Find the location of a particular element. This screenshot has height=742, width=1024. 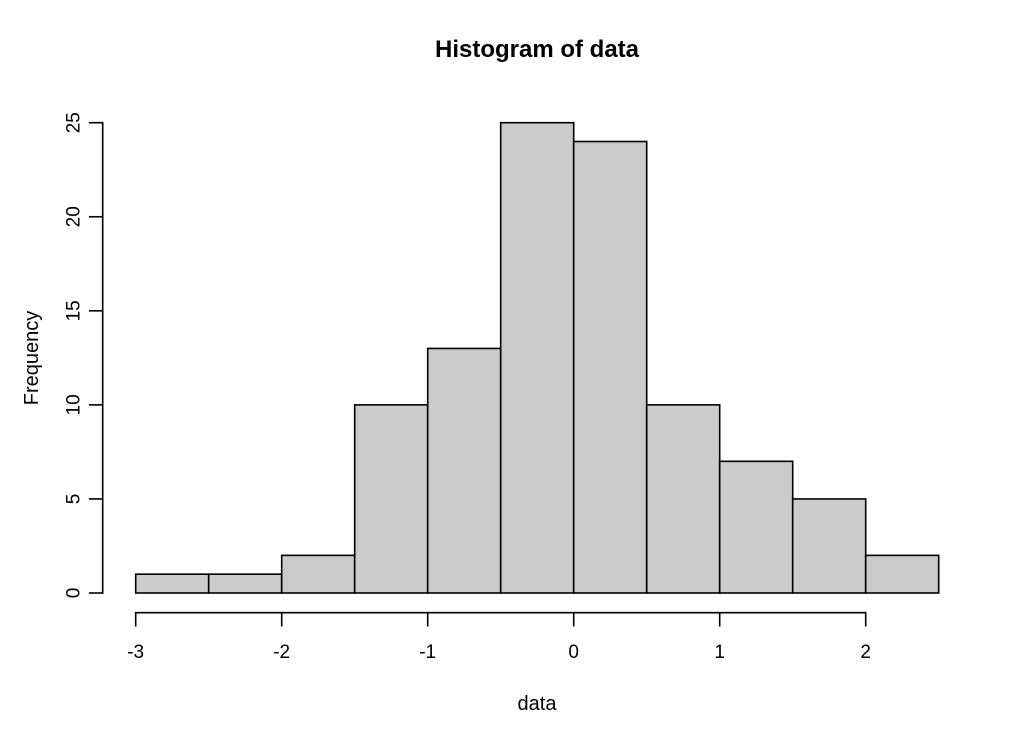

x-tick-label: 2 is located at coordinates (865, 652).